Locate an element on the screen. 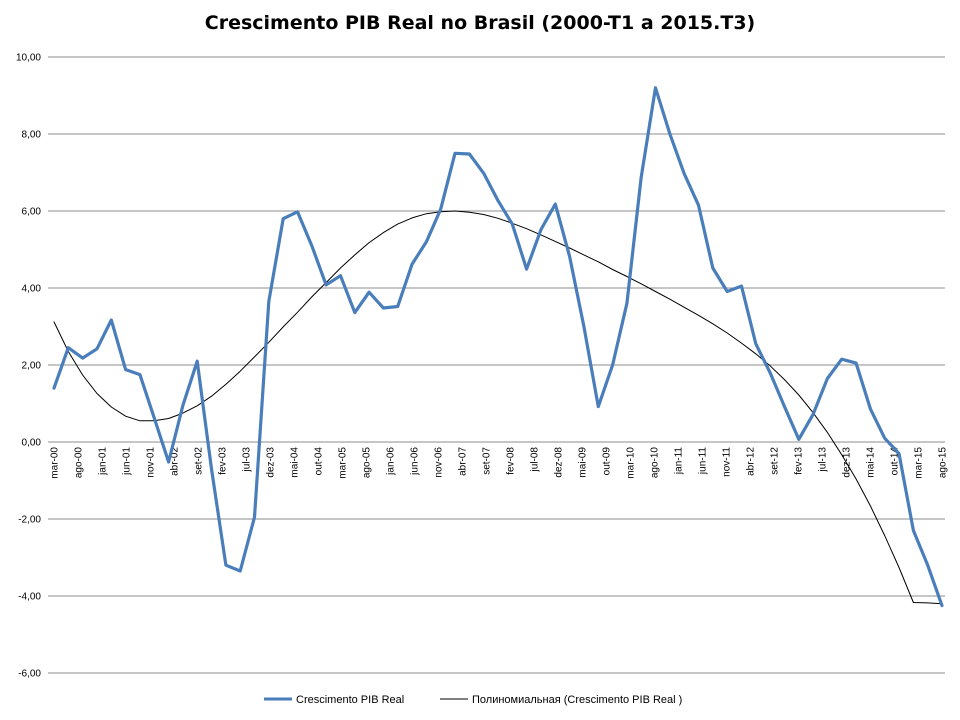 The width and height of the screenshot is (960, 720). x-tick-label: jun-06 is located at coordinates (415, 461).